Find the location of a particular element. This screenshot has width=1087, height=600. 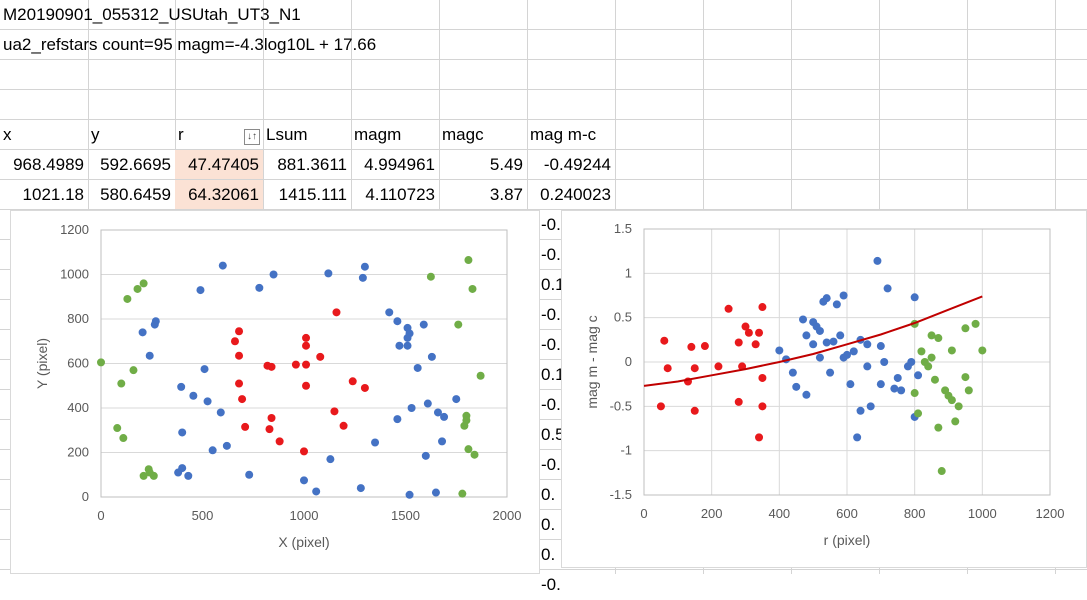

cell-mag-m-c: 0.240023 is located at coordinates (575, 194).